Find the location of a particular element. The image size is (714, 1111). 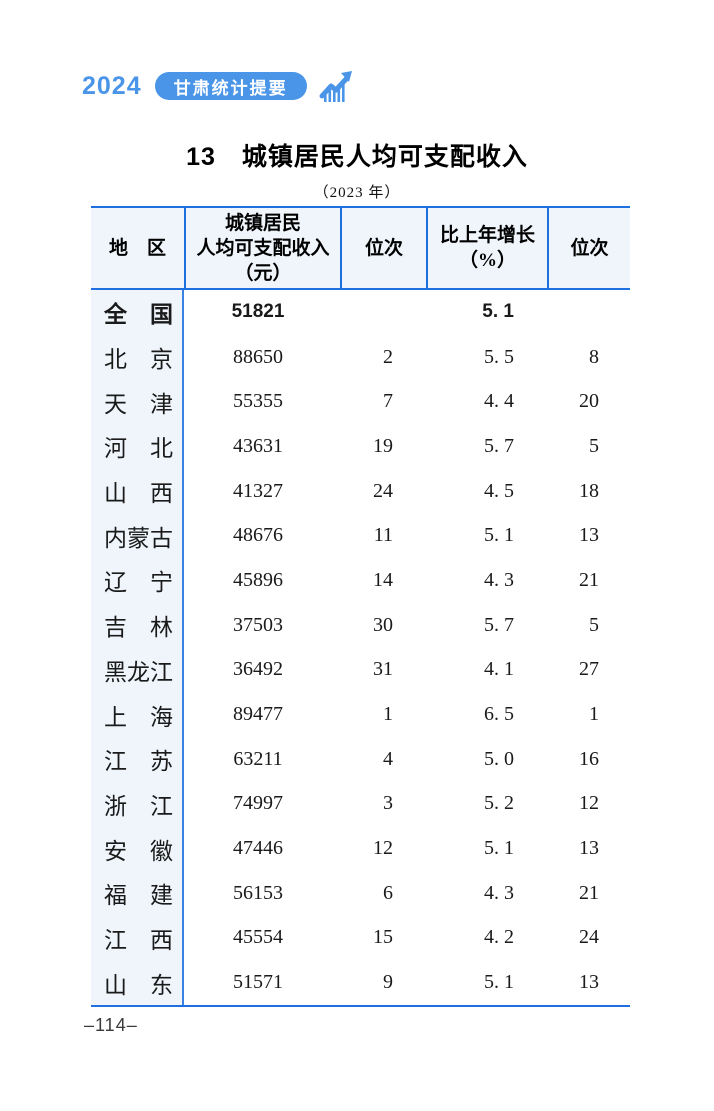

table-row-辽宁: 辽 宁 45896 14 4. 3 21 is located at coordinates (360, 580).